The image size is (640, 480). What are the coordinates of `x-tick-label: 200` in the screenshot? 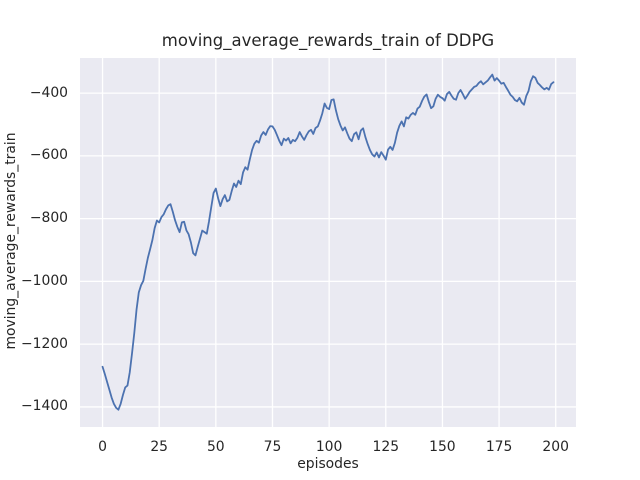 It's located at (555, 447).